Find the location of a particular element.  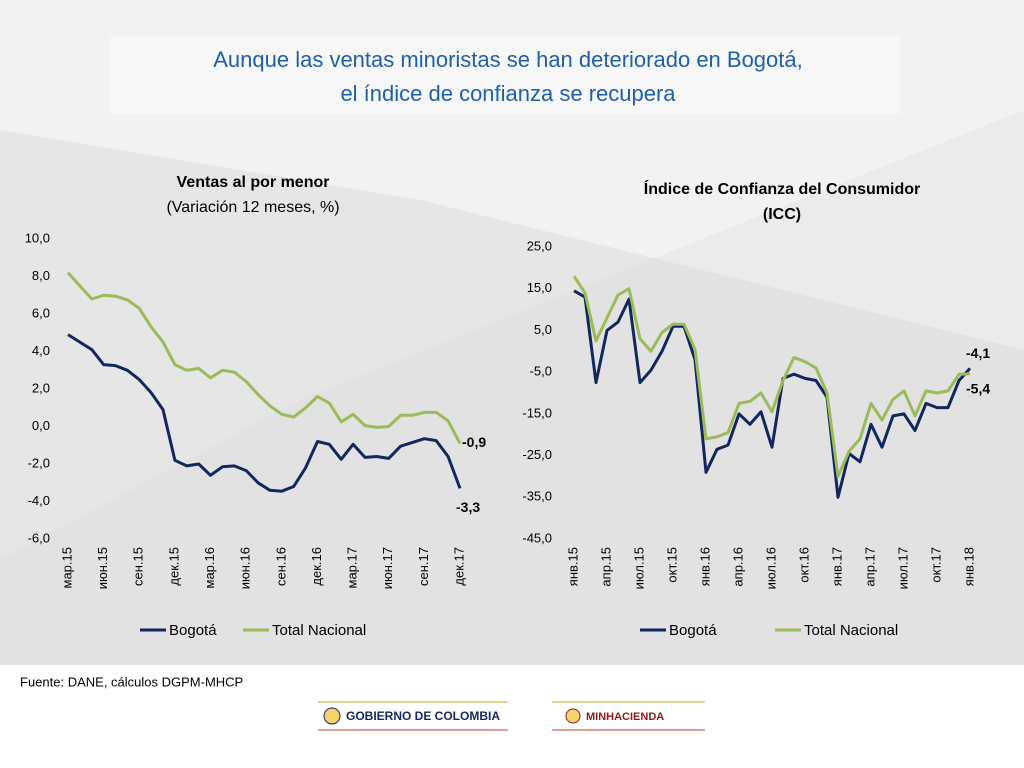

chart-subtitle: (Variación 12 meses, %) is located at coordinates (252, 207).